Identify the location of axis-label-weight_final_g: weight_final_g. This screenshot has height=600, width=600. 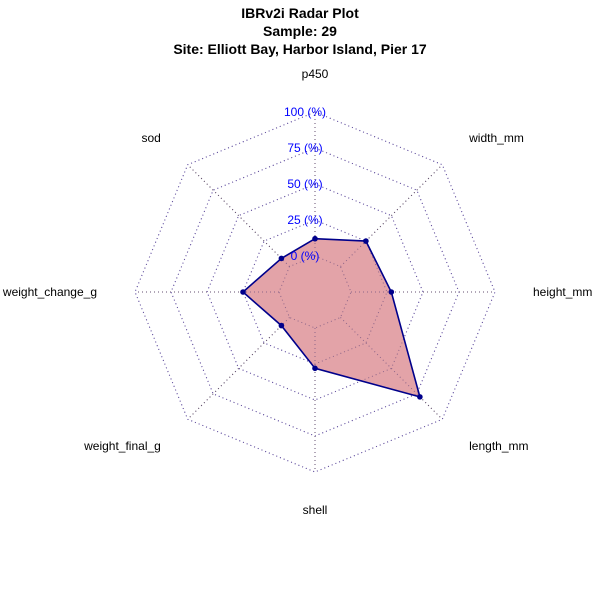
(122, 446).